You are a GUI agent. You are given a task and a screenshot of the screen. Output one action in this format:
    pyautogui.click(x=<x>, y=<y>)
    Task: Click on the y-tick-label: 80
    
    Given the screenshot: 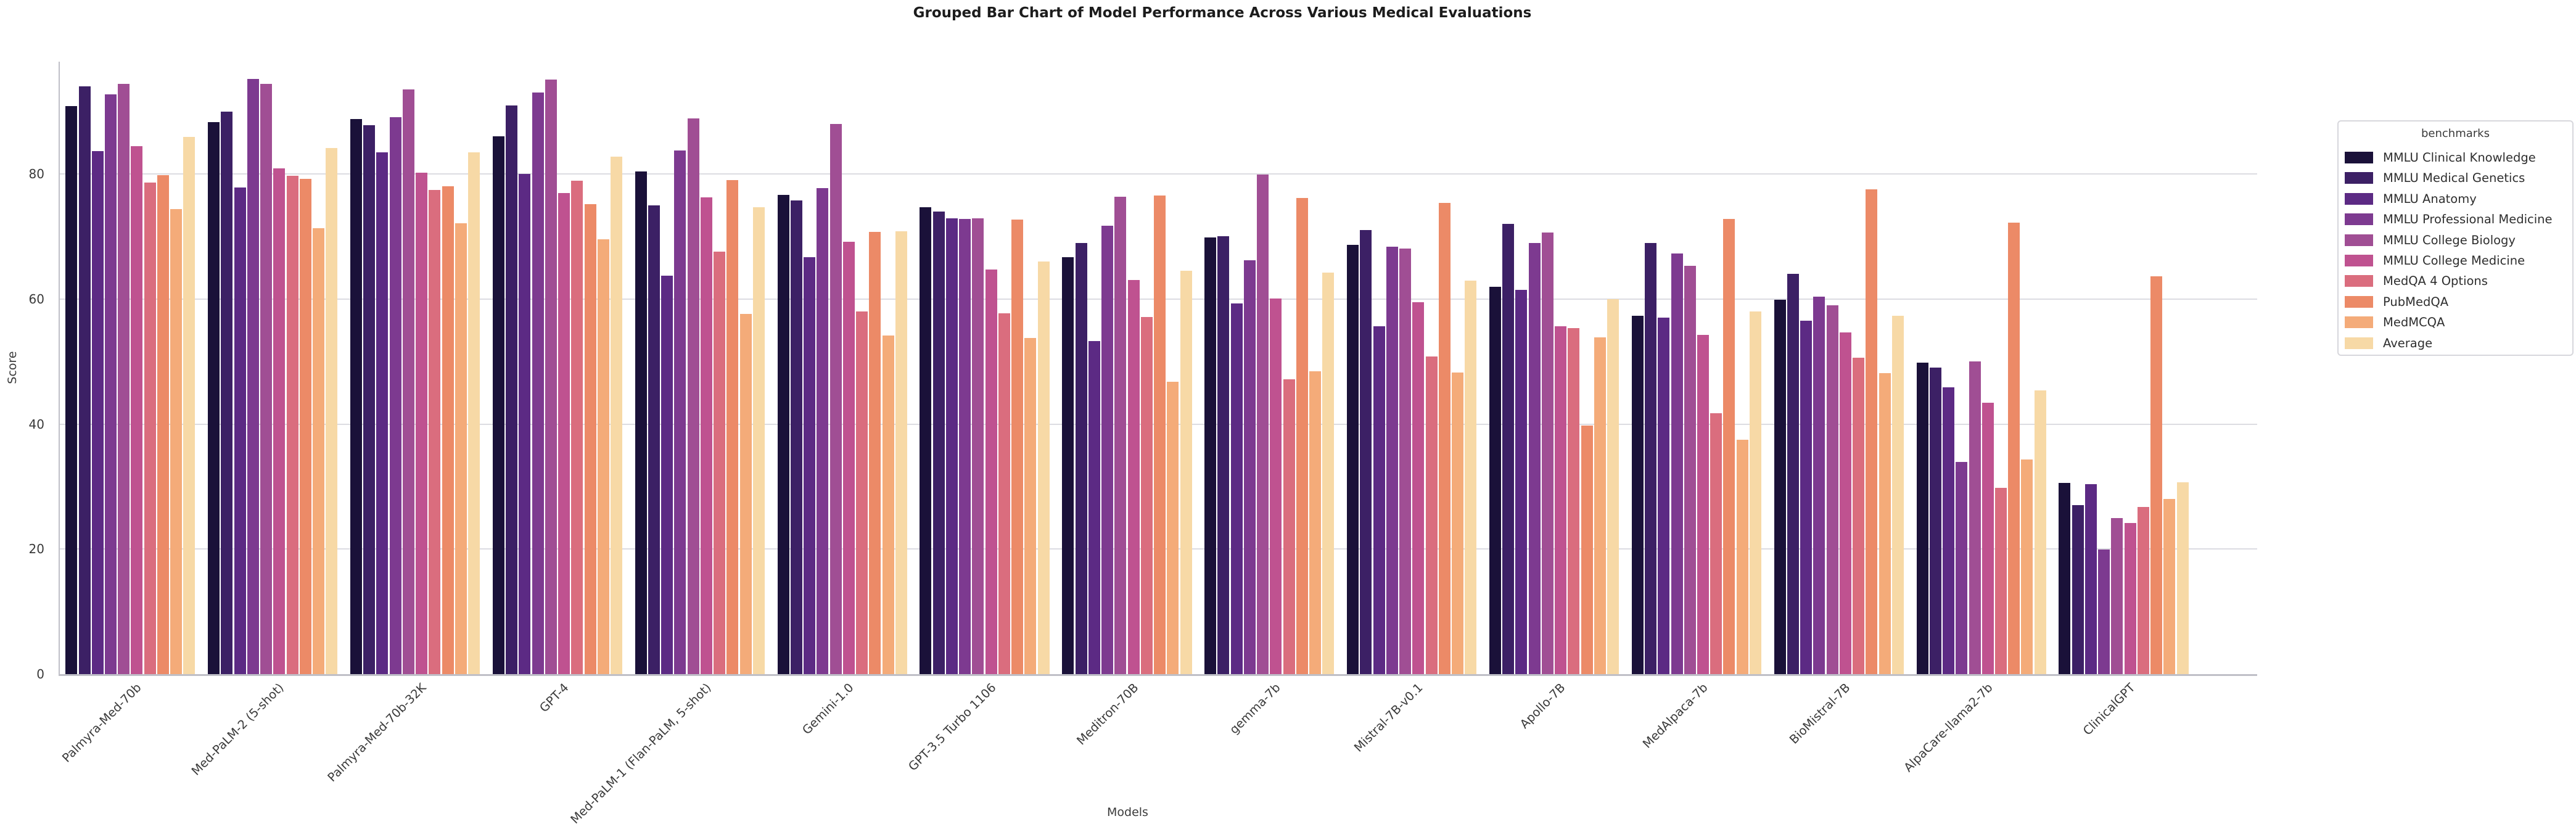 What is the action you would take?
    pyautogui.click(x=36, y=174)
    